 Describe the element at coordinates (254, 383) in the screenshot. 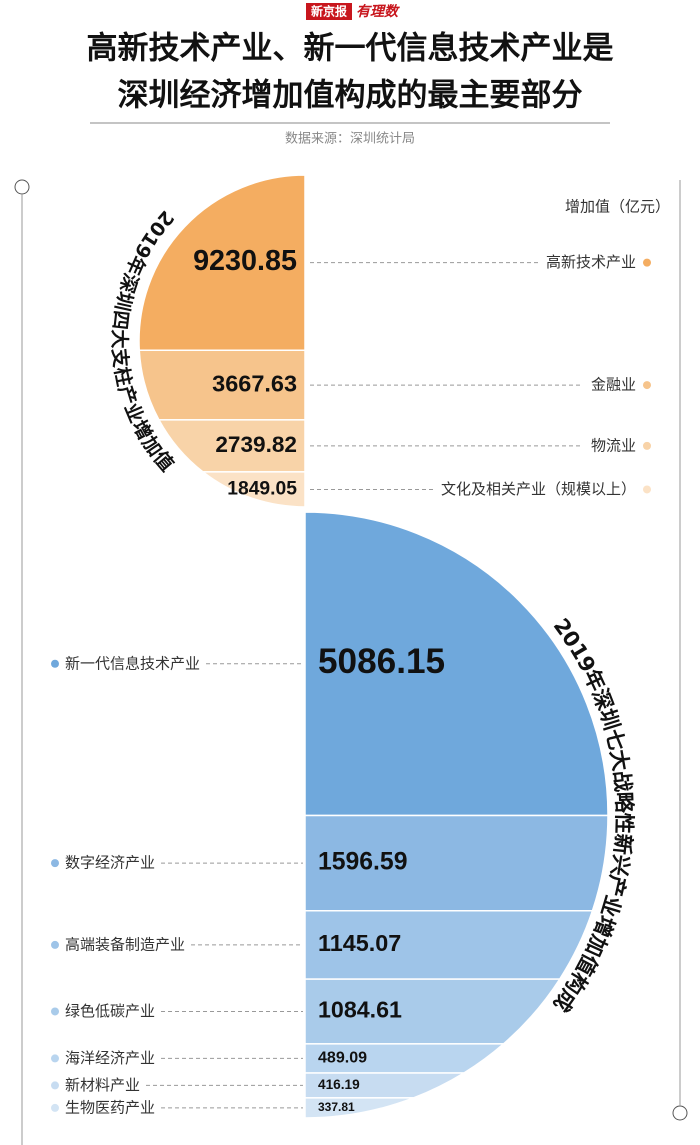

I see `value-label: 3667.63` at that location.